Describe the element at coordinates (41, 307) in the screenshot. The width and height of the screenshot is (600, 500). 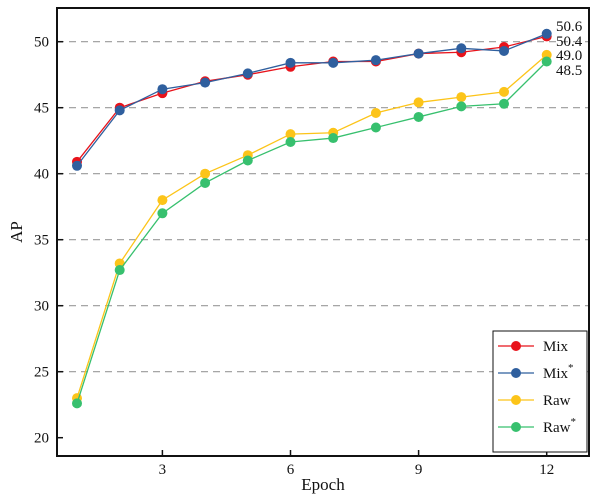
I see `y-tick-label: 30` at that location.